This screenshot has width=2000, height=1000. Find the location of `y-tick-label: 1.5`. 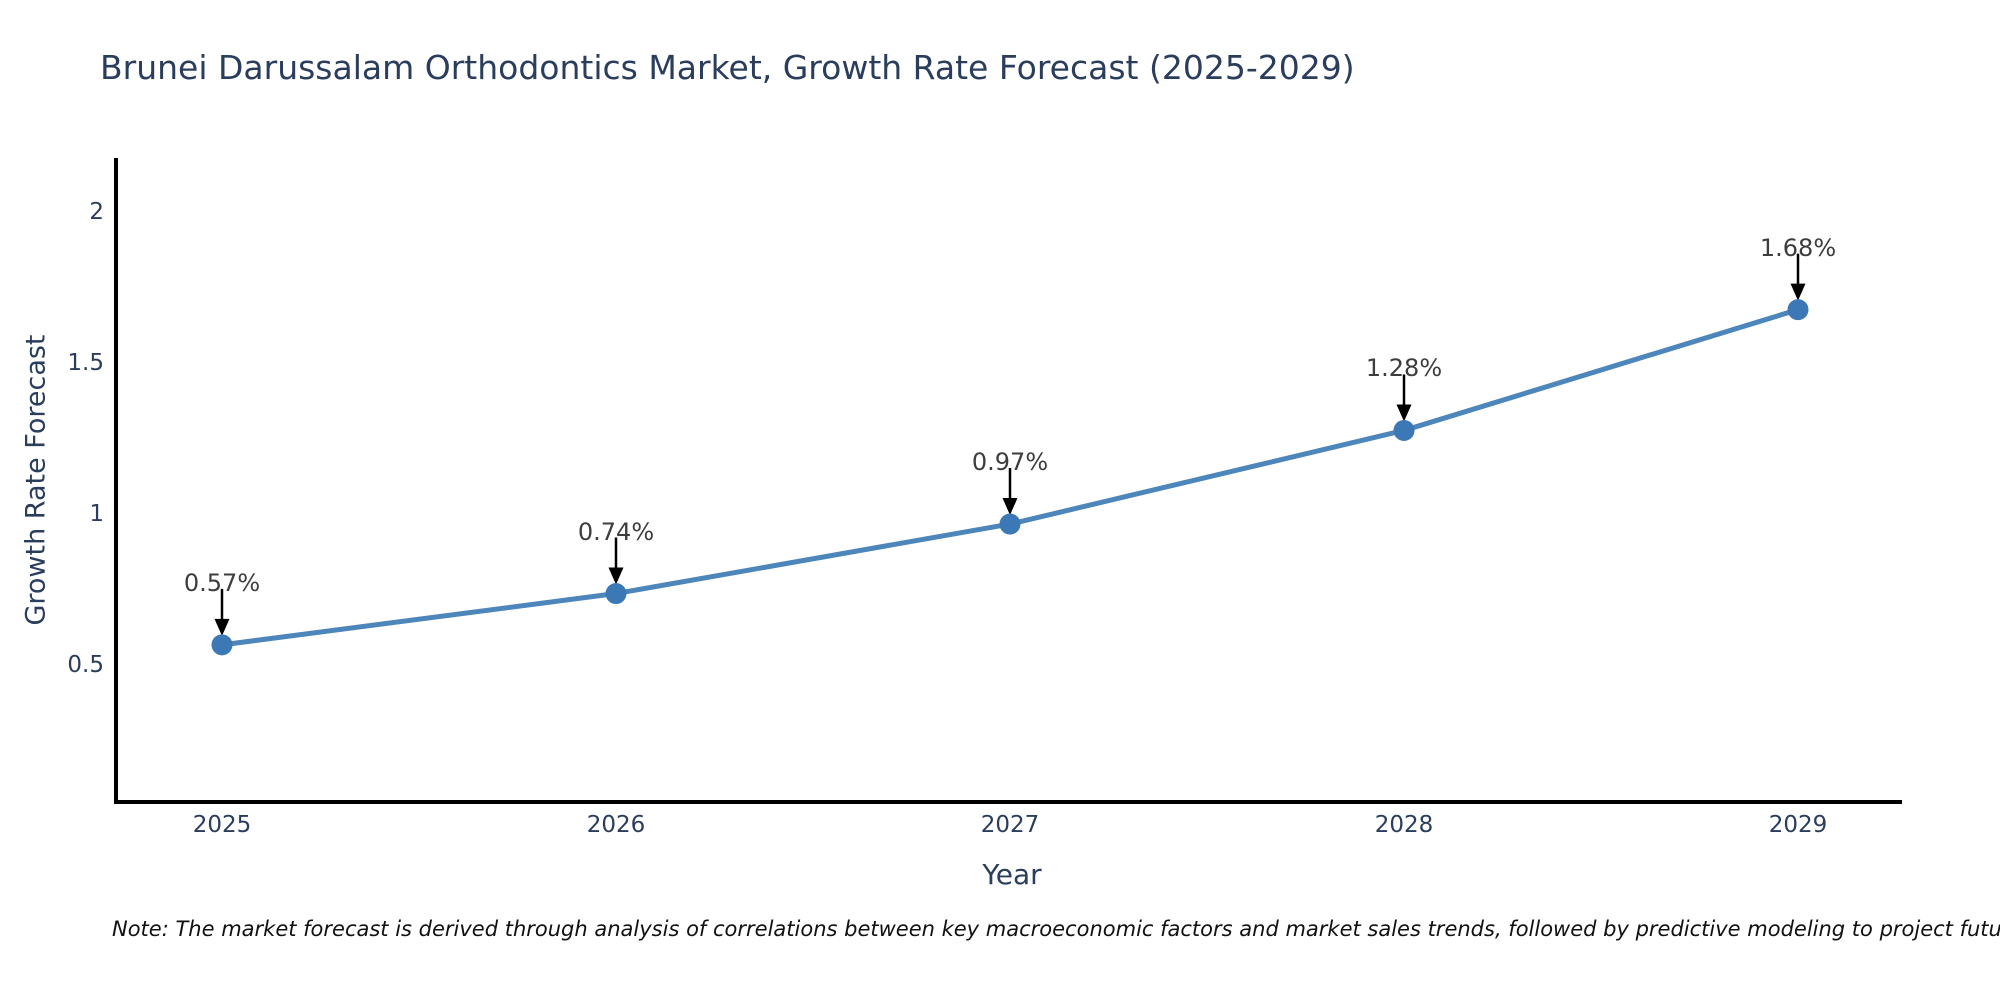

y-tick-label: 1.5 is located at coordinates (85, 363).